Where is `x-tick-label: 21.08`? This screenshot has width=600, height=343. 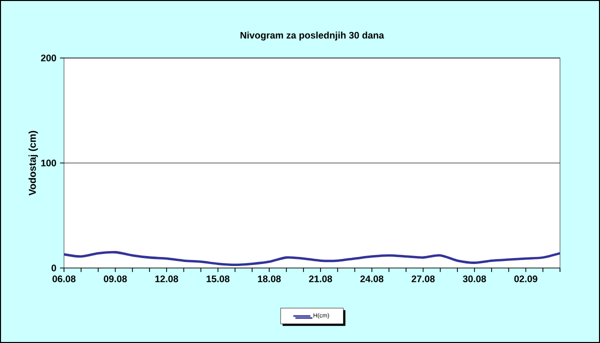 x-tick-label: 21.08 is located at coordinates (320, 279).